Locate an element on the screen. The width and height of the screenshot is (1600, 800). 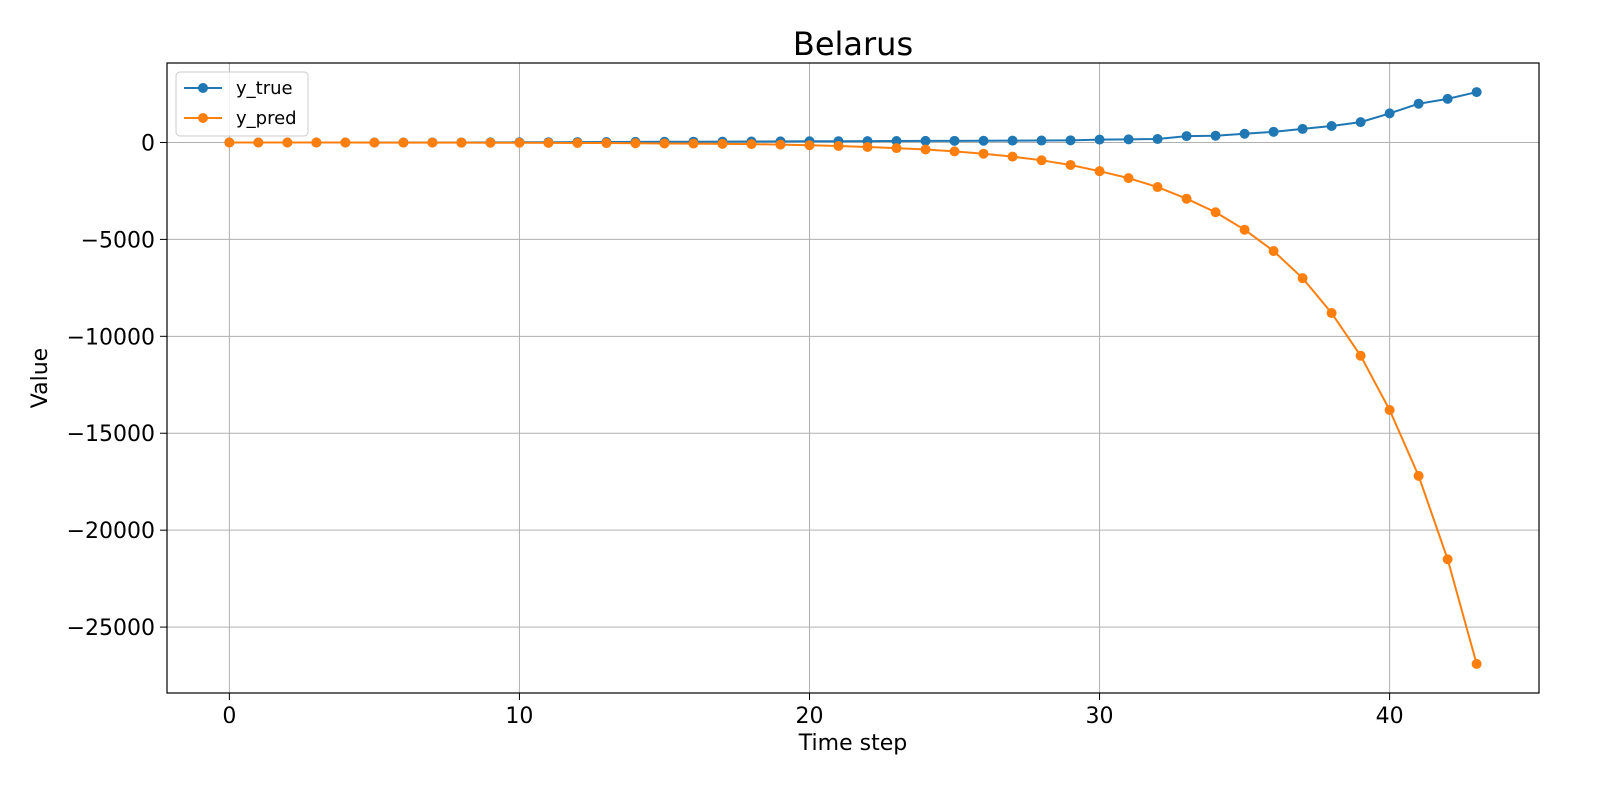
legend-marker-y_true is located at coordinates (203, 88).